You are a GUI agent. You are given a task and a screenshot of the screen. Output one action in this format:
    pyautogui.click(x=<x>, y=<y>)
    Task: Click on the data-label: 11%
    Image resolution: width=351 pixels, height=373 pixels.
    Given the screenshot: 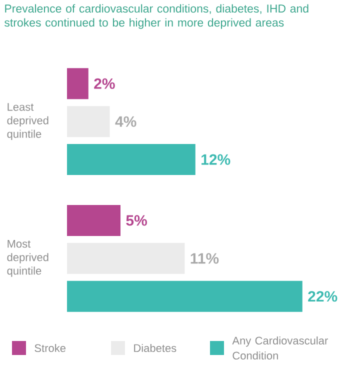 What is the action you would take?
    pyautogui.click(x=204, y=258)
    